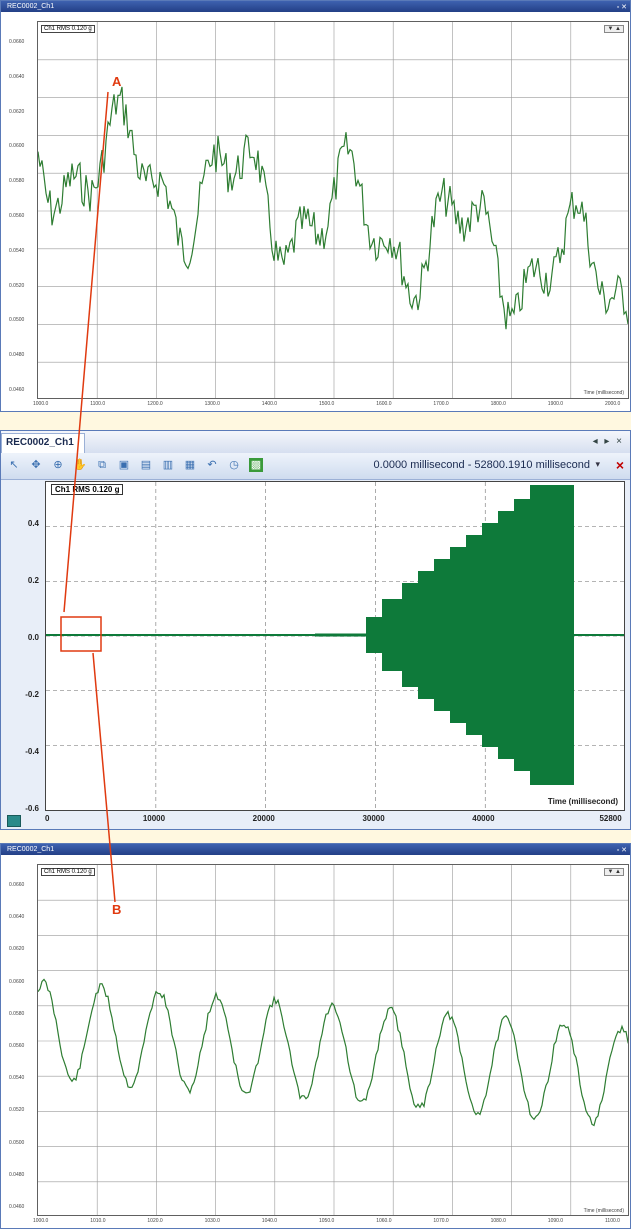  What do you see at coordinates (32, 808) in the screenshot?
I see `y-tick-label: -0.6` at bounding box center [32, 808].